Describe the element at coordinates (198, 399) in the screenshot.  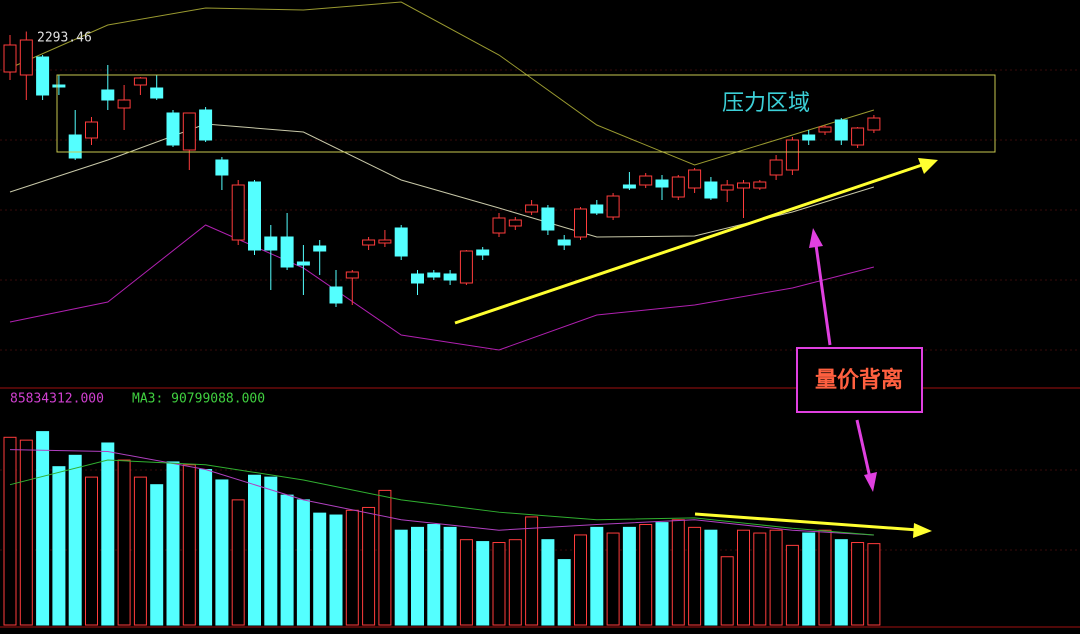
I see `ma-label: MA3: 90799088.000` at that location.